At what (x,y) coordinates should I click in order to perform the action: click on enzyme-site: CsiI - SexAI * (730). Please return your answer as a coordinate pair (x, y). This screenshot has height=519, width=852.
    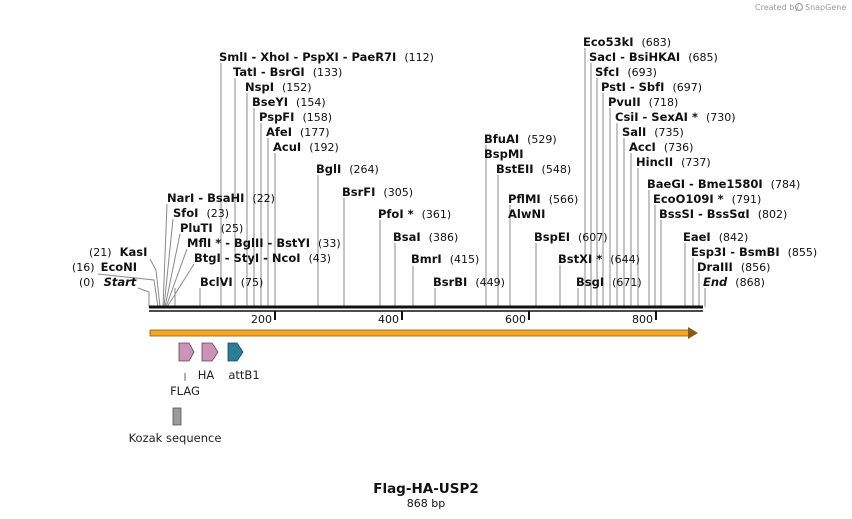
    Looking at the image, I should click on (675, 117).